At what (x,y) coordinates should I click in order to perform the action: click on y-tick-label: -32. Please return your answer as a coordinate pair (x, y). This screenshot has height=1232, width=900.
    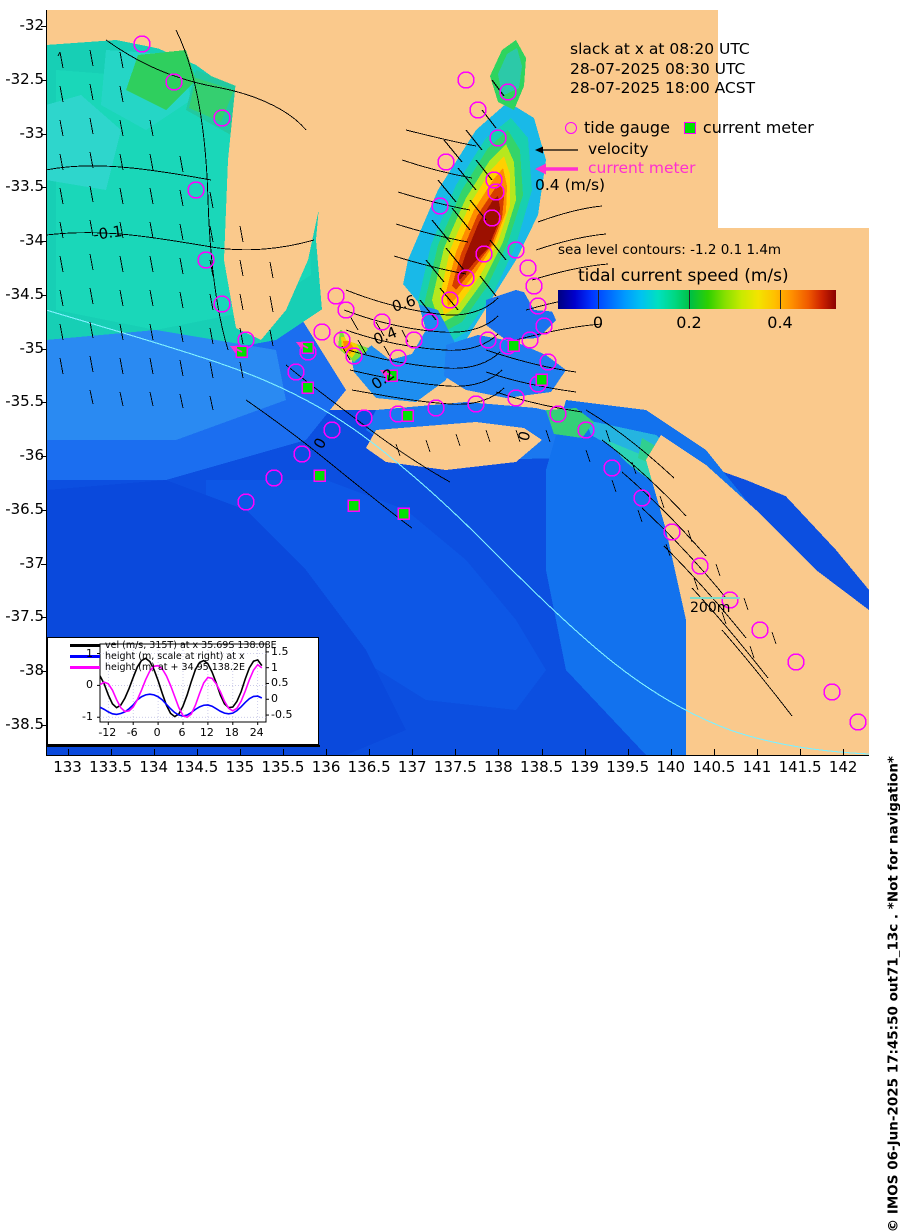
    Looking at the image, I should click on (32, 25).